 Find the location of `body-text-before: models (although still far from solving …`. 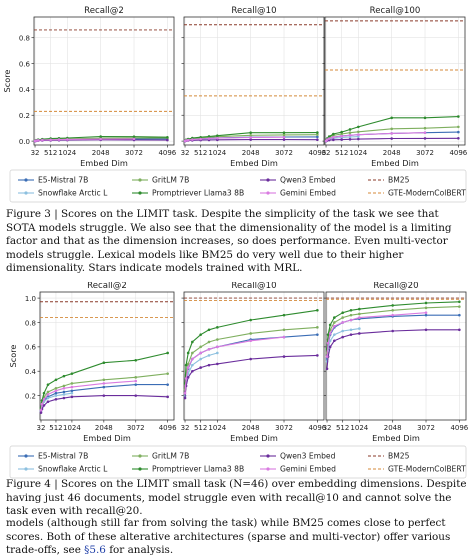

body-text-before: models (although still far from solving … is located at coordinates (228, 537).